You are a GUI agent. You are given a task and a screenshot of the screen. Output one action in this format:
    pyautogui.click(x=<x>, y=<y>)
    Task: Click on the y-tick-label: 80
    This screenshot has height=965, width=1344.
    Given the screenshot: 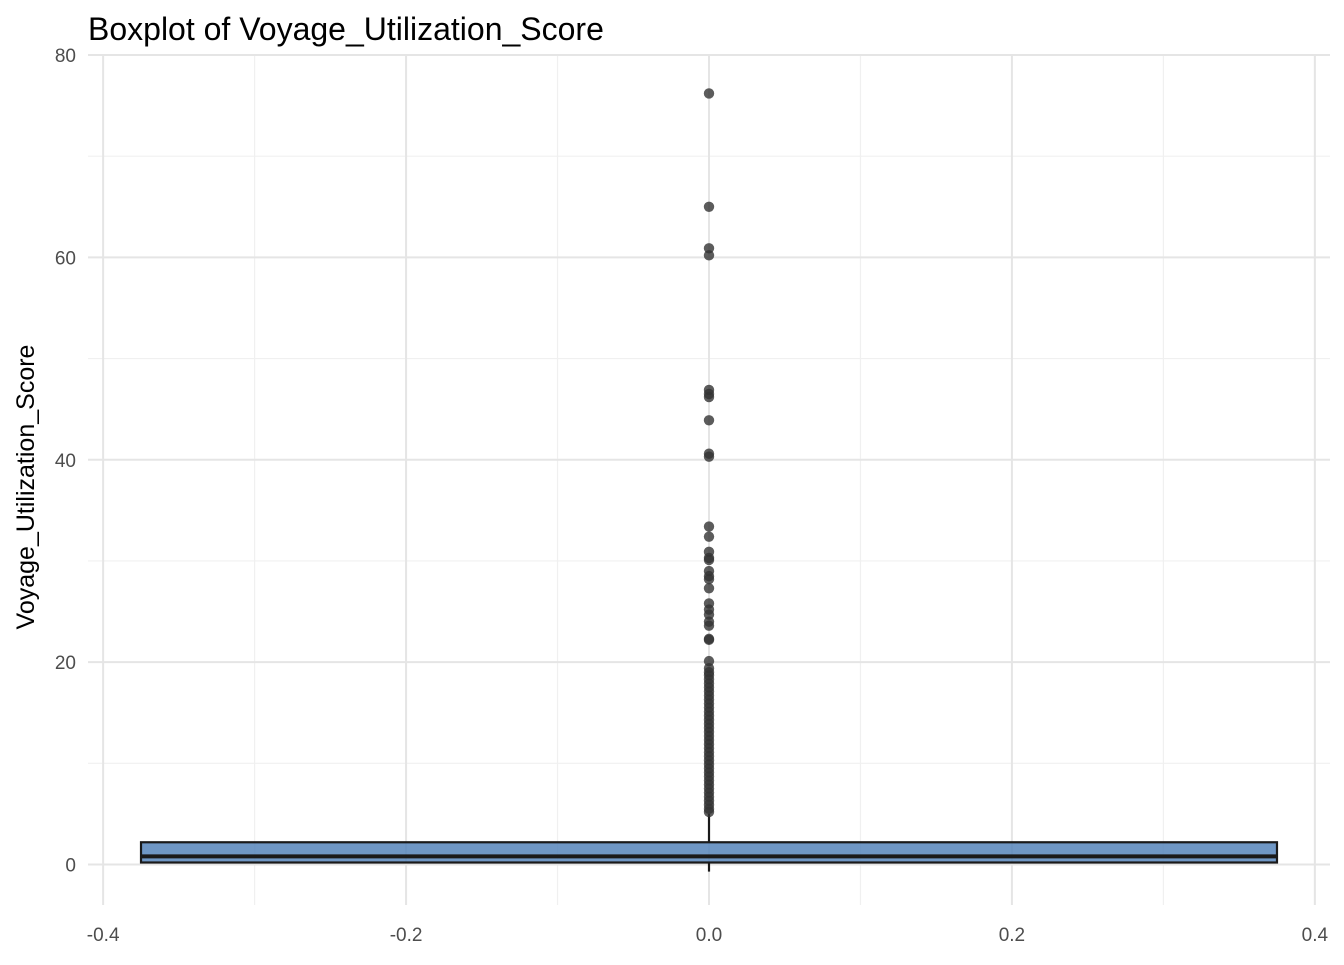 What is the action you would take?
    pyautogui.click(x=65, y=56)
    